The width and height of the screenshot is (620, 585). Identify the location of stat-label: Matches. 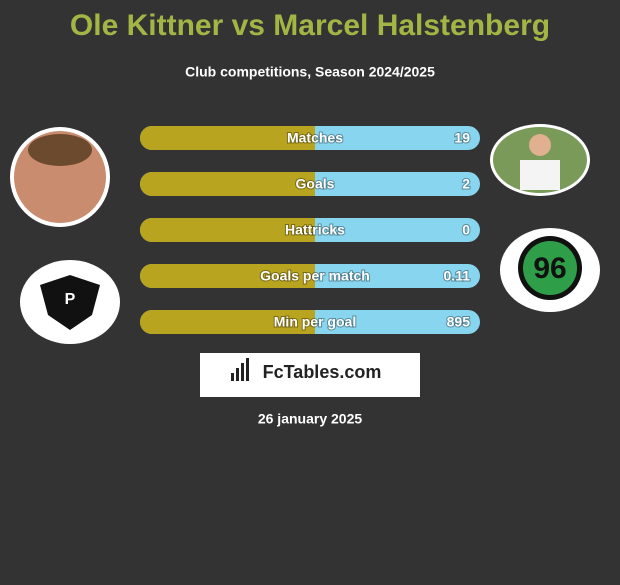
(315, 138).